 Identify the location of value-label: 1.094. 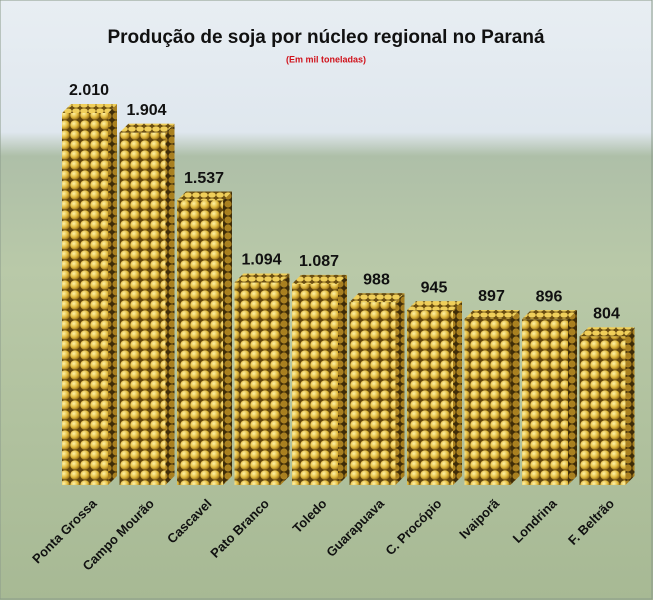
(261, 260).